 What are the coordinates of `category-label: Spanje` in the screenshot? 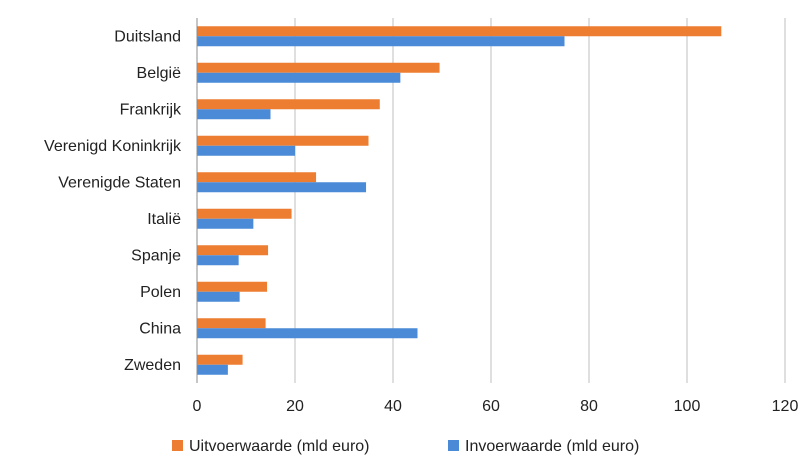 It's located at (156, 255).